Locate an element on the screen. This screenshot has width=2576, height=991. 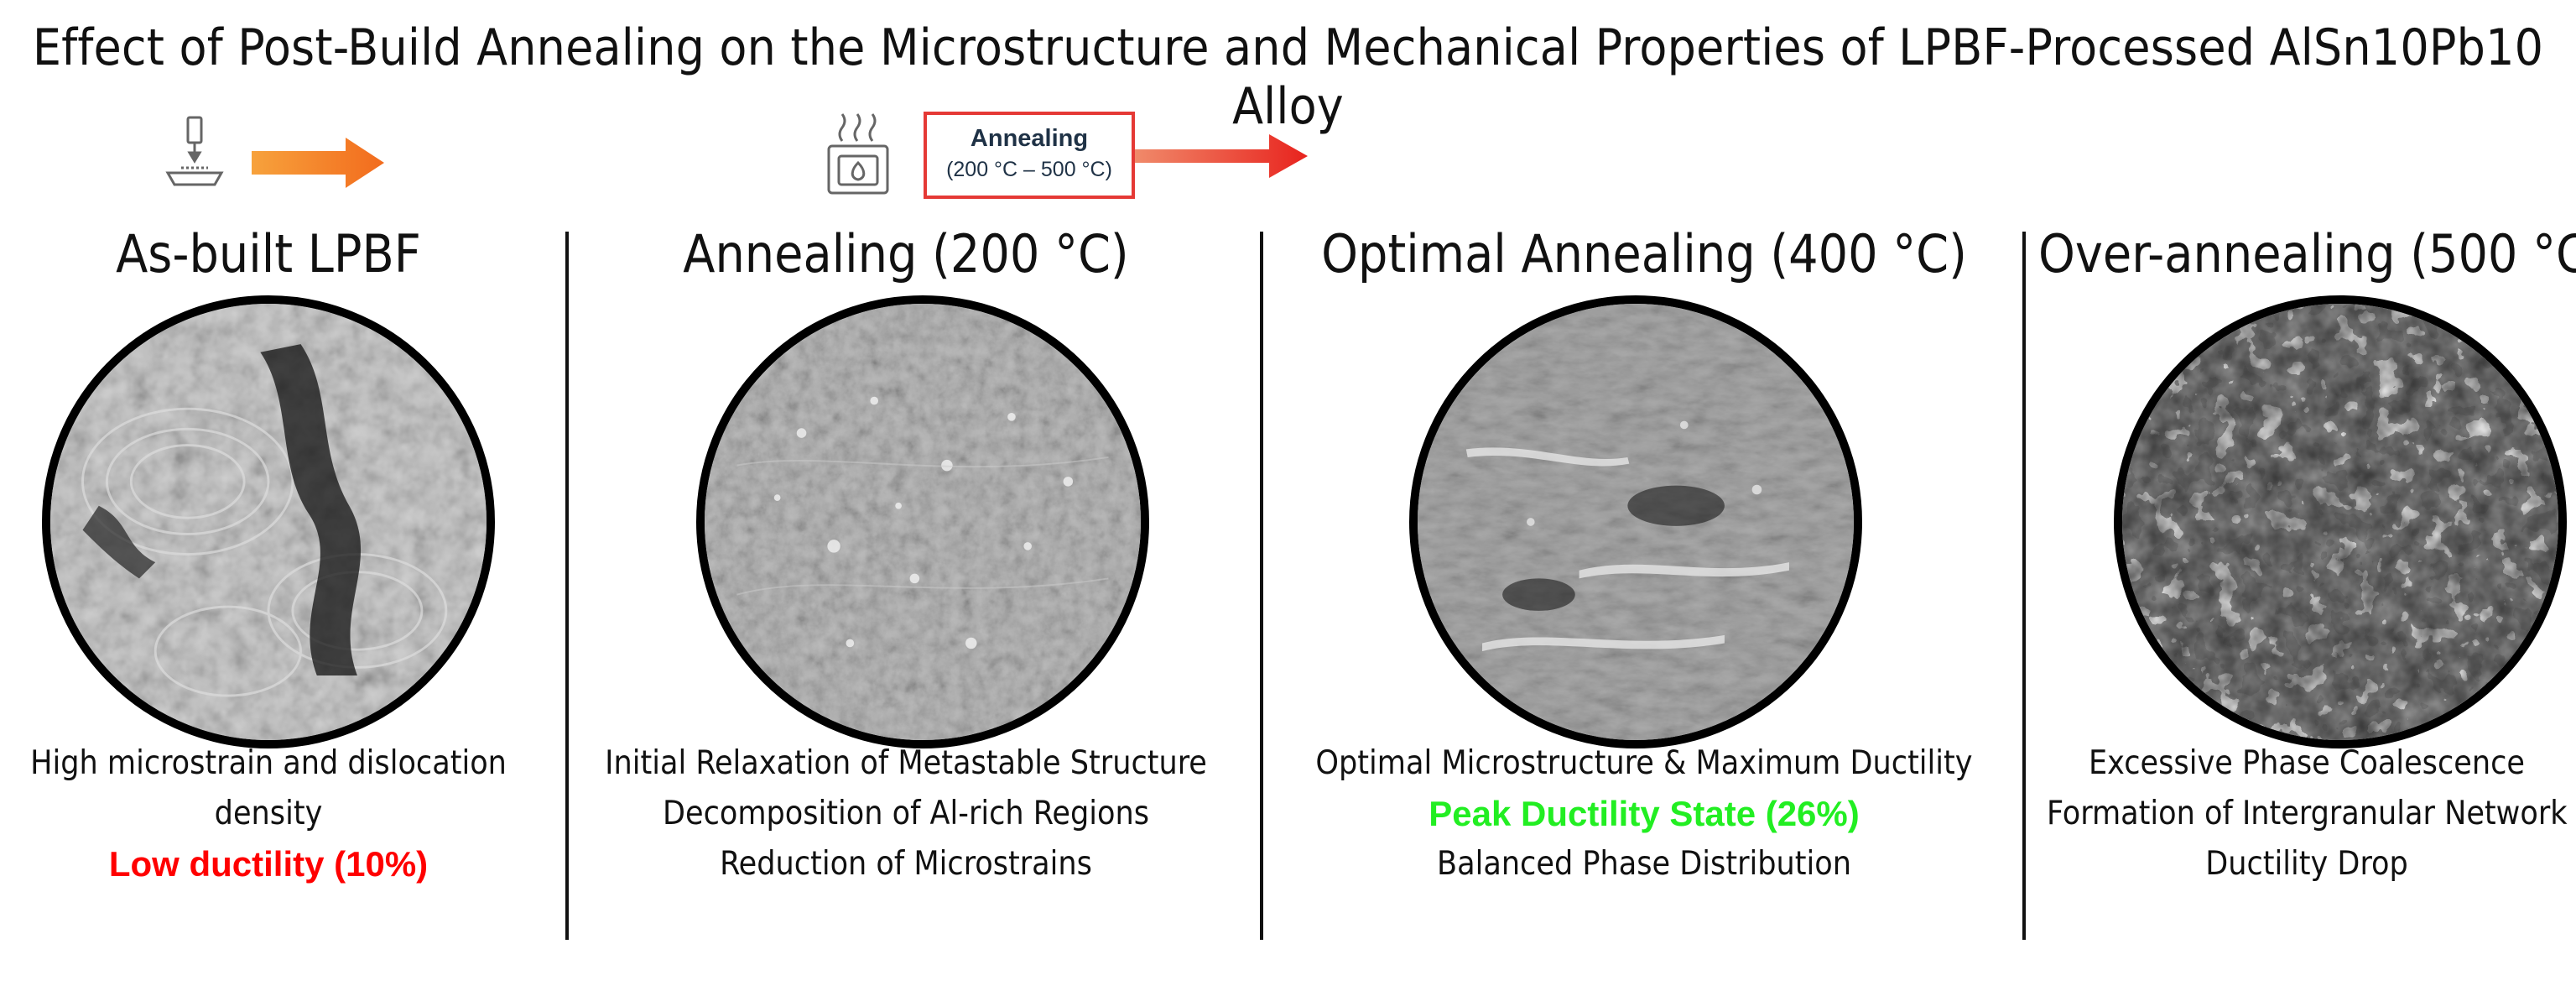
annealing-label: Annealing is located at coordinates (1029, 139).